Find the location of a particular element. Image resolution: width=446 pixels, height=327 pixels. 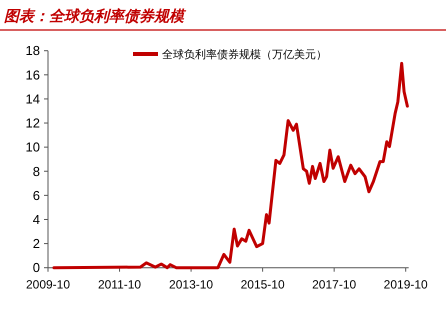

y-tick-label: 14 is located at coordinates (33, 98).